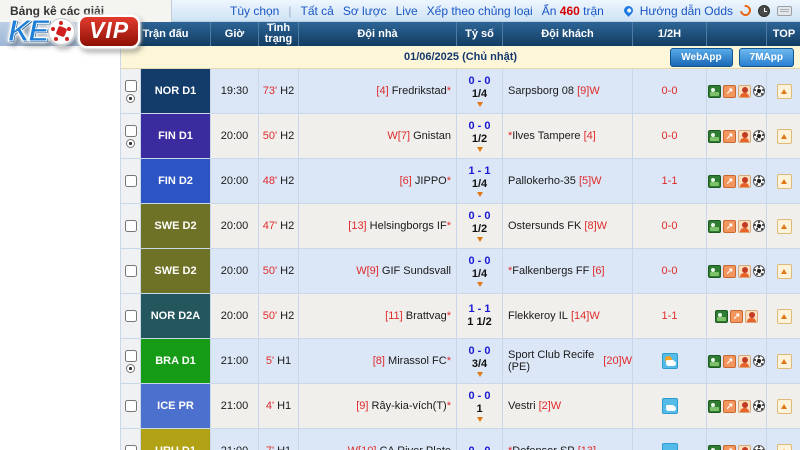  I want to click on odds-down-icon, so click(479, 419).